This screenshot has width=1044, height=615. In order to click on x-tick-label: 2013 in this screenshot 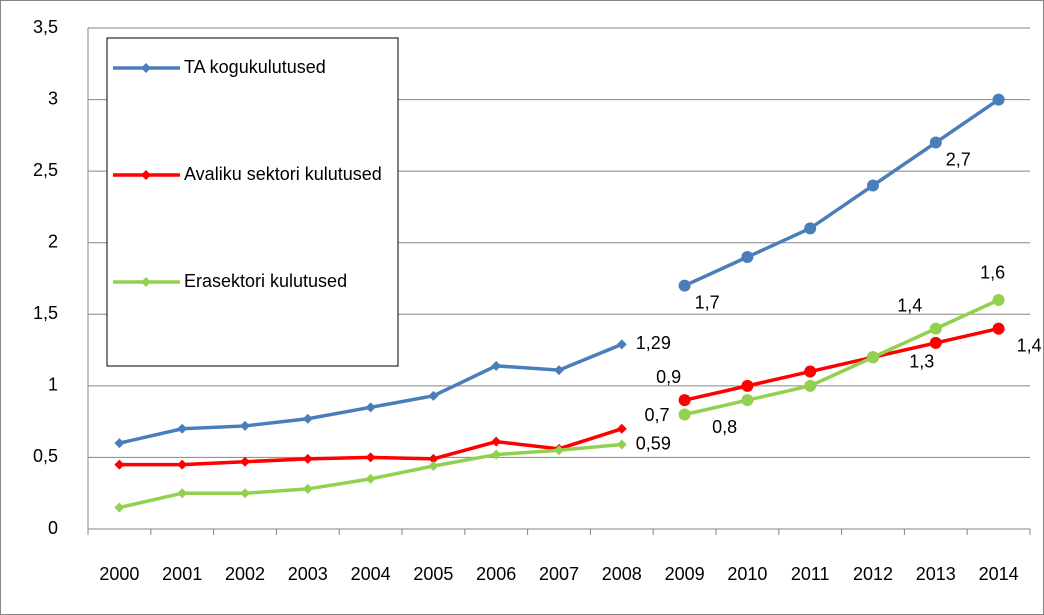, I will do `click(936, 574)`.